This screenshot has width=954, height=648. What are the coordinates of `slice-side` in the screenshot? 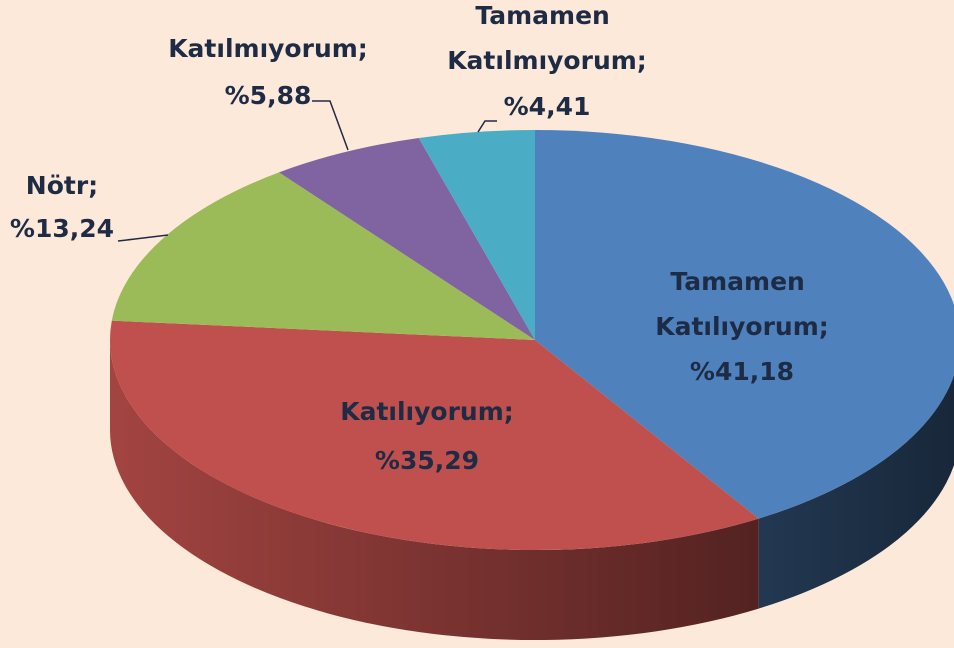 It's located at (856, 491).